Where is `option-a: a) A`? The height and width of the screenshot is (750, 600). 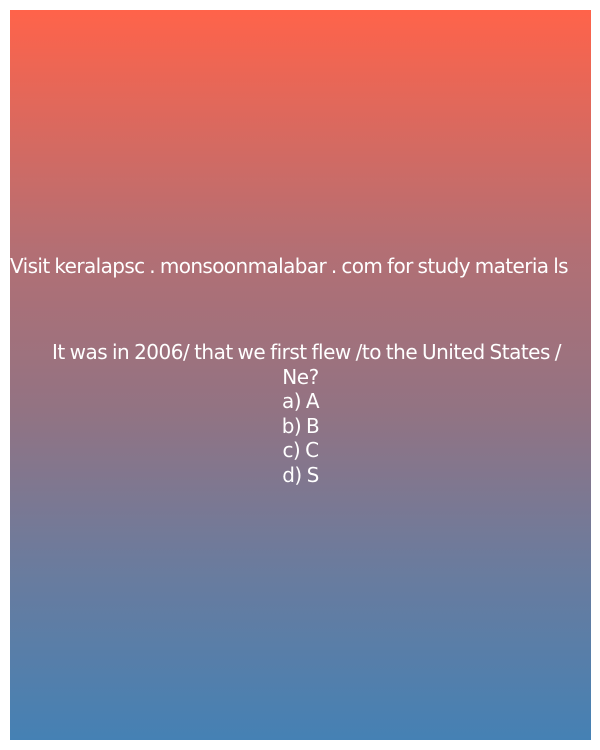 option-a: a) A is located at coordinates (300, 401).